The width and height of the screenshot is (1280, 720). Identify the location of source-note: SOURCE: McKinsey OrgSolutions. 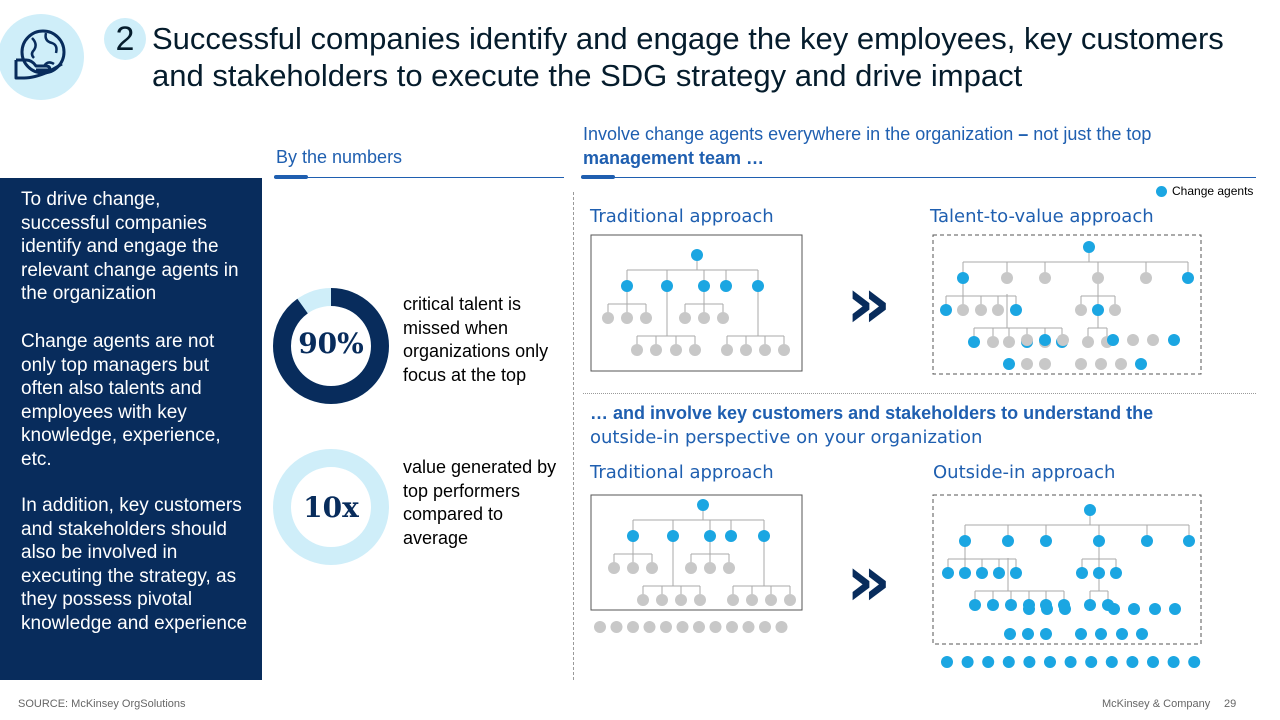
(102, 704).